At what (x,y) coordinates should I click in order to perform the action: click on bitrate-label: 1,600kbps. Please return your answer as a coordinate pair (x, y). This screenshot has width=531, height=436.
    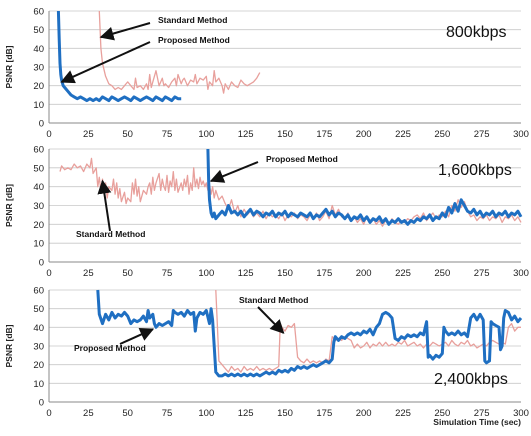
    Looking at the image, I should click on (475, 170).